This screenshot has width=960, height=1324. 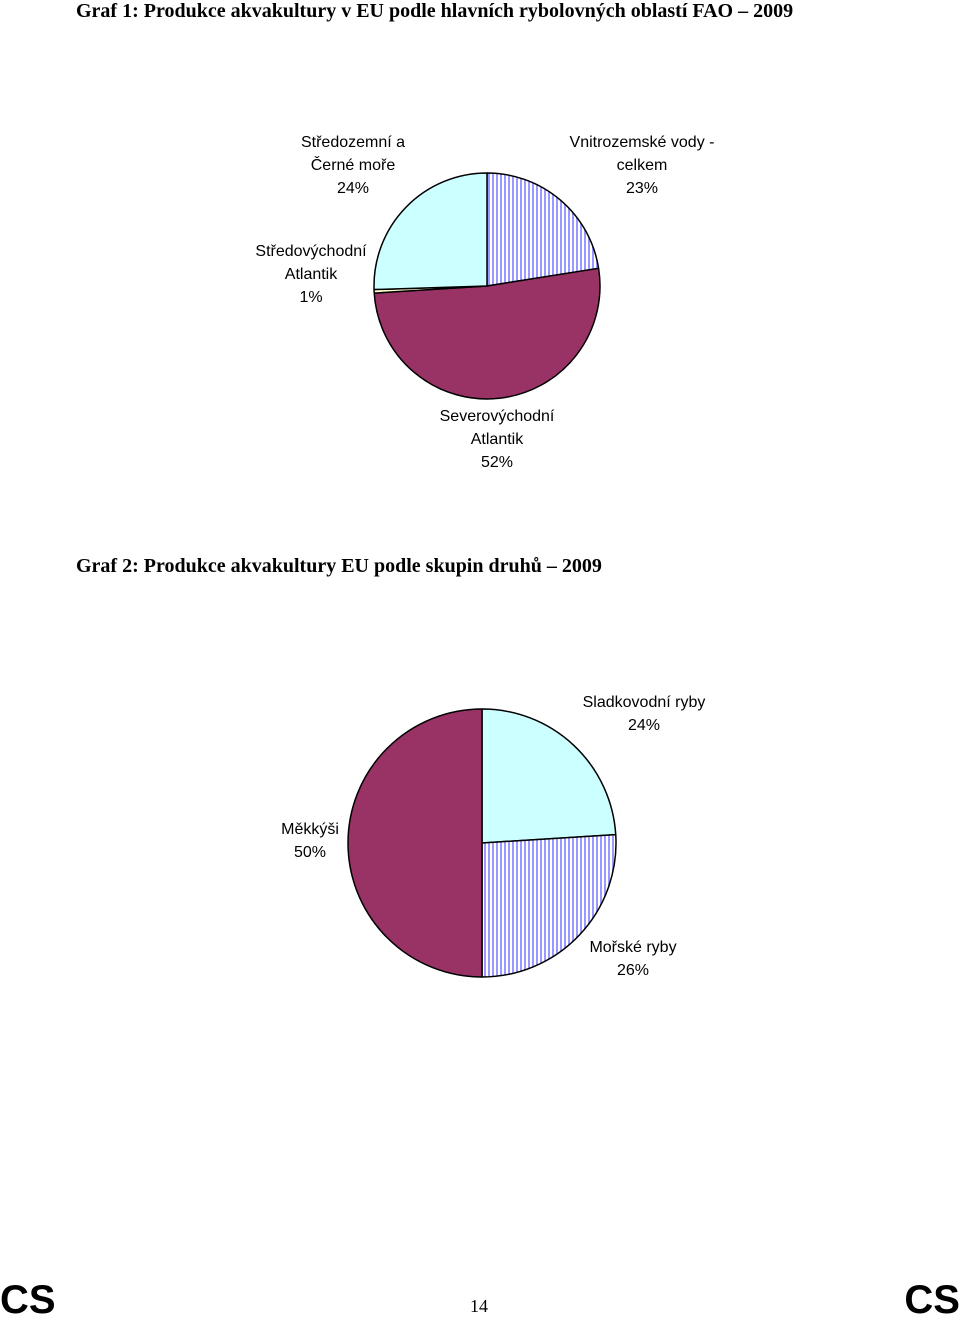 What do you see at coordinates (633, 959) in the screenshot?
I see `chart2-label-morske: Mořské ryby 26%` at bounding box center [633, 959].